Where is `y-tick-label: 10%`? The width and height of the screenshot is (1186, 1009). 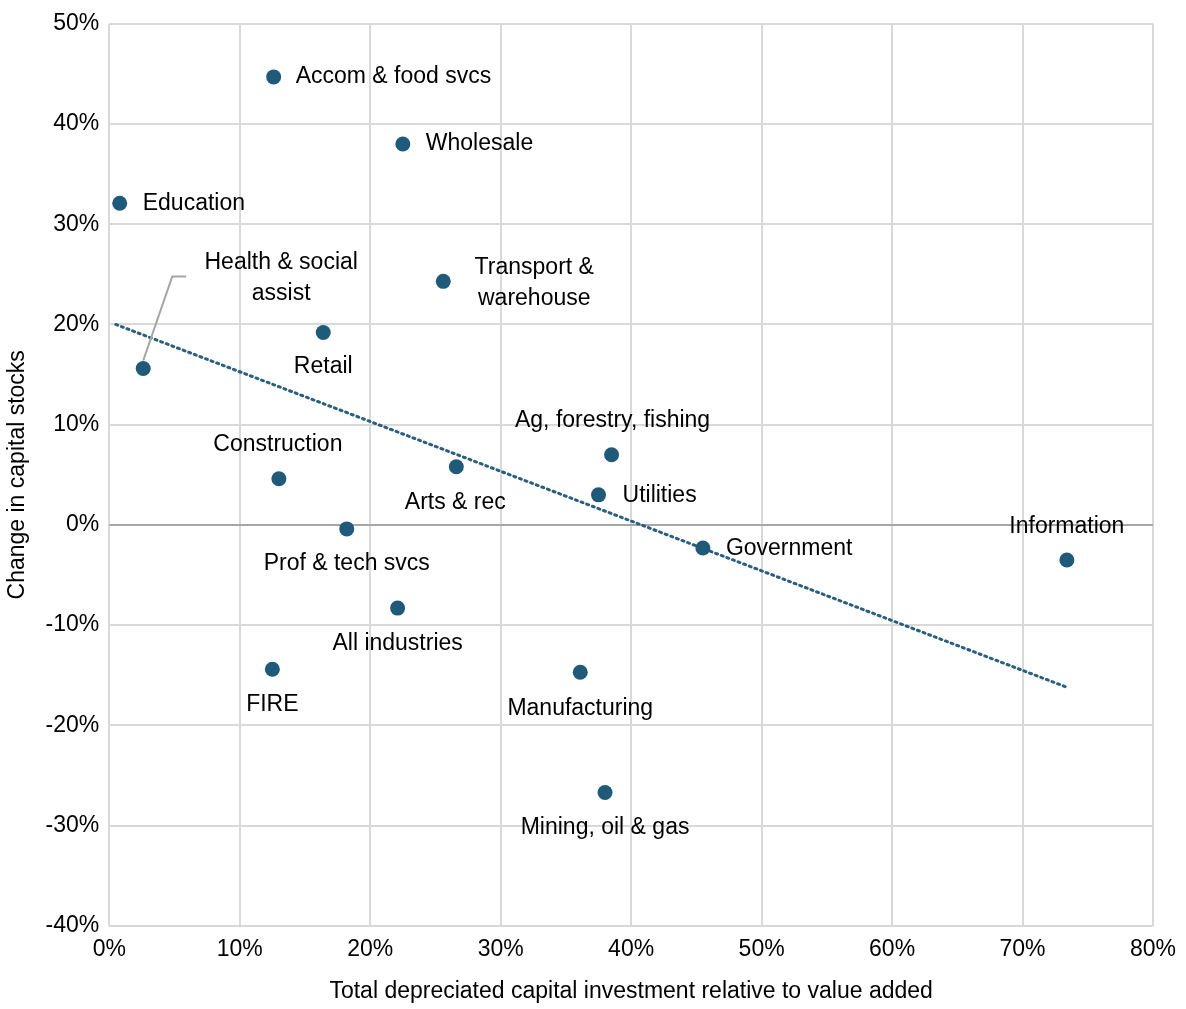
y-tick-label: 10% is located at coordinates (76, 423).